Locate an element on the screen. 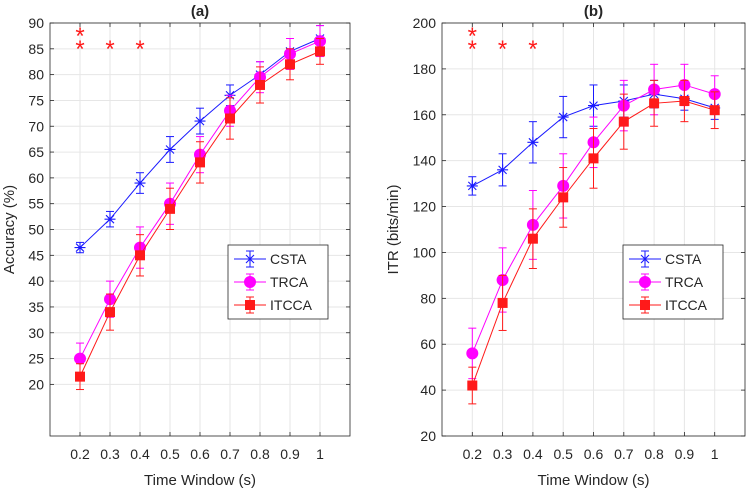 The width and height of the screenshot is (750, 489). y-tick-label: 180 is located at coordinates (425, 69).